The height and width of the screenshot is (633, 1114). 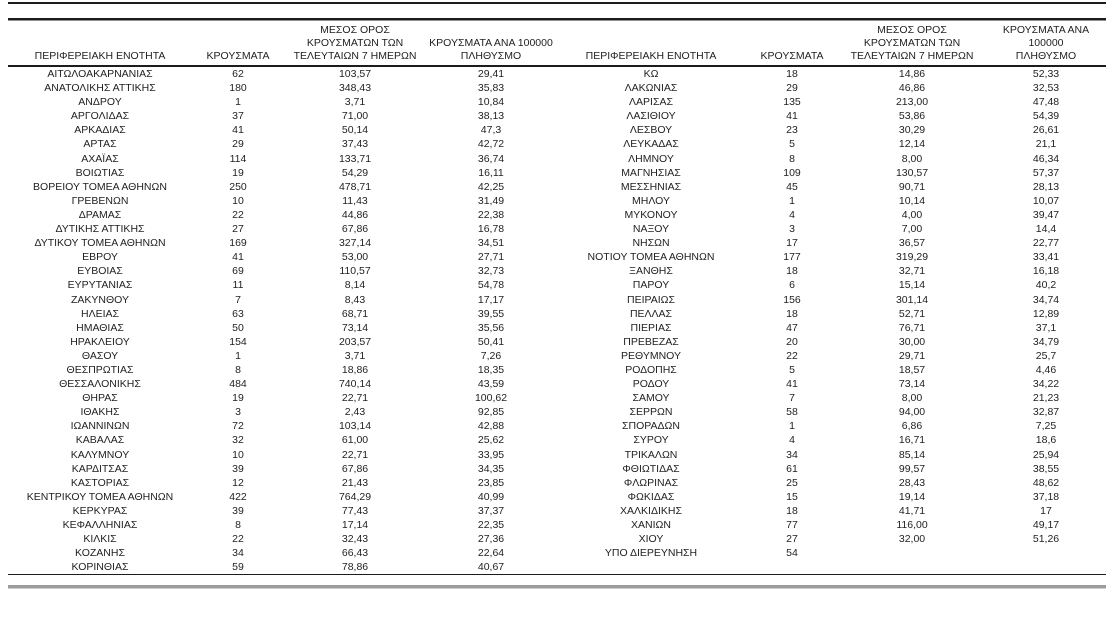 What do you see at coordinates (912, 172) in the screenshot?
I see `cell-avg-7day: 130,57` at bounding box center [912, 172].